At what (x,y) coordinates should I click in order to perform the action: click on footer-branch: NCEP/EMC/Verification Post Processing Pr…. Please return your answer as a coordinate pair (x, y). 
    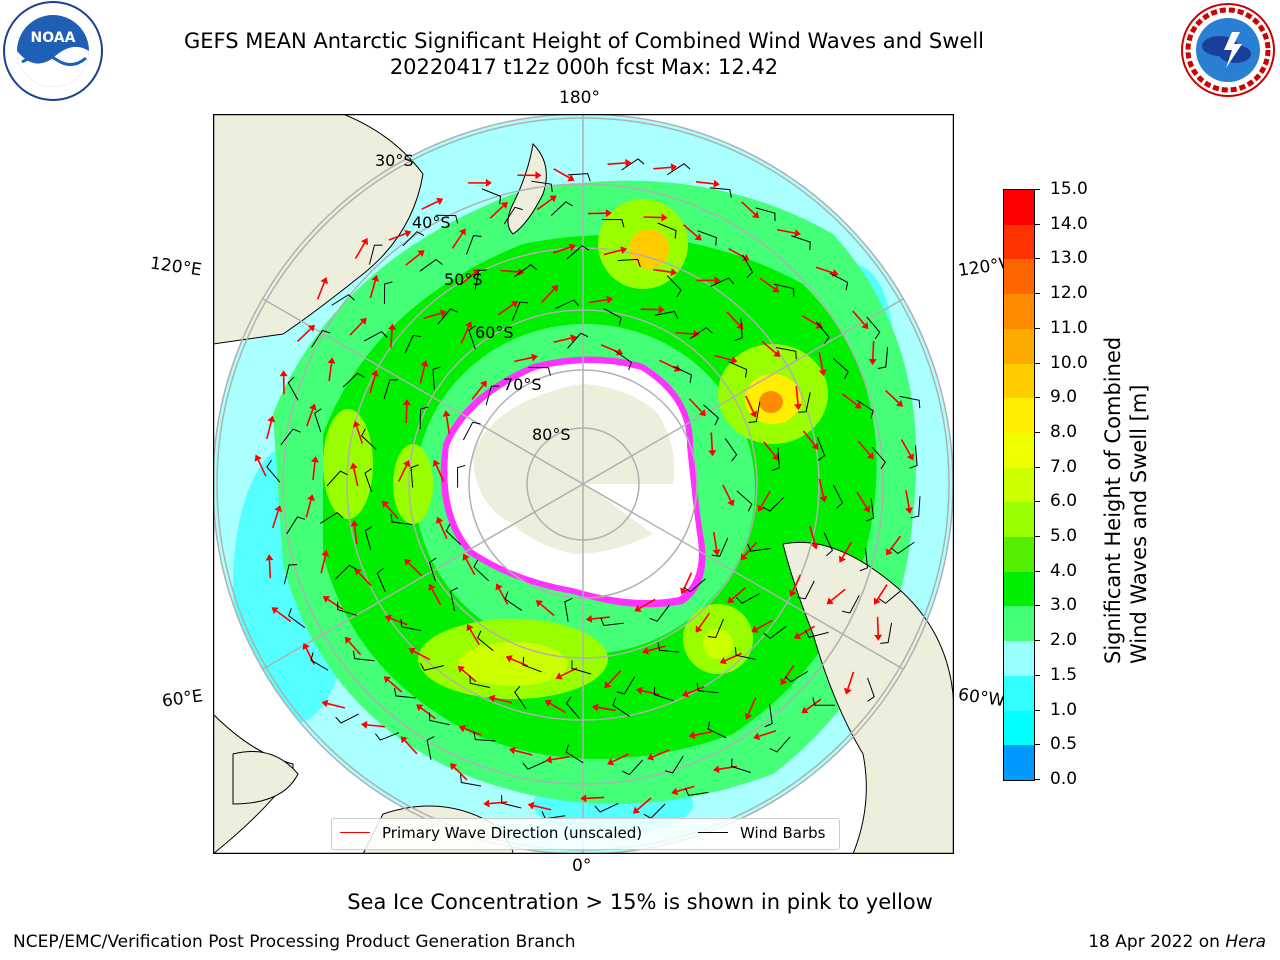
    Looking at the image, I should click on (294, 942).